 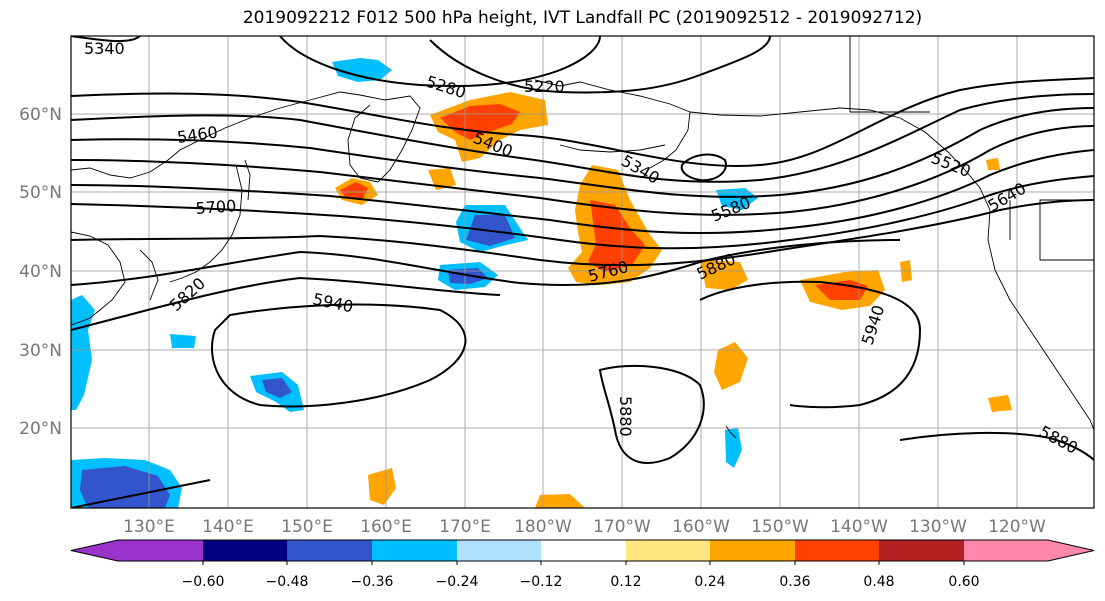 What do you see at coordinates (794, 582) in the screenshot?
I see `colorbar-tick-label: 0.36` at bounding box center [794, 582].